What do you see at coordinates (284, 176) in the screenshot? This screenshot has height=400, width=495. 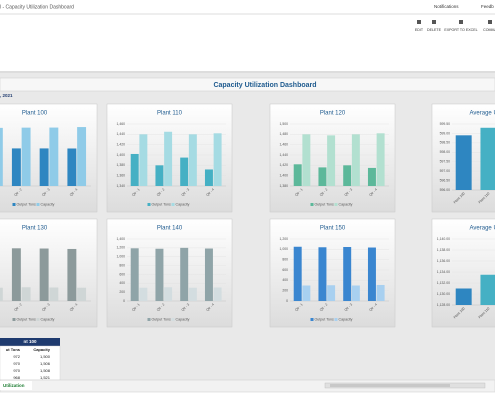 I see `y-tick-label: 1,400` at bounding box center [284, 176].